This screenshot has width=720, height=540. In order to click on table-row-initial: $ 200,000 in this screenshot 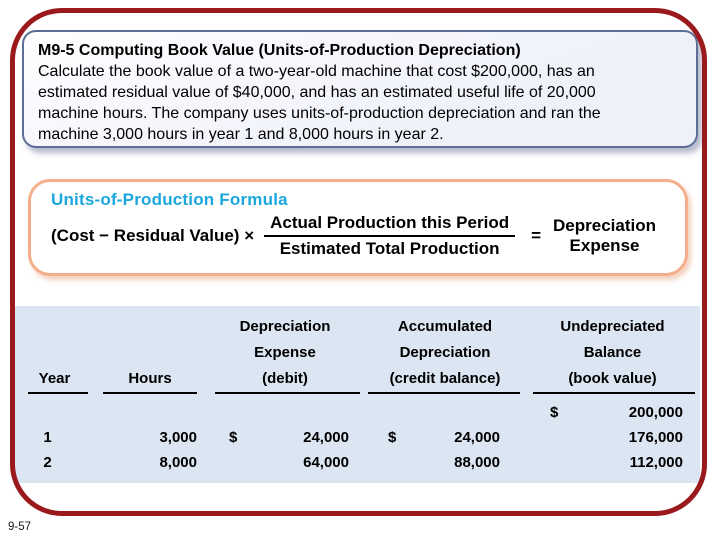, I will do `click(357, 412)`.